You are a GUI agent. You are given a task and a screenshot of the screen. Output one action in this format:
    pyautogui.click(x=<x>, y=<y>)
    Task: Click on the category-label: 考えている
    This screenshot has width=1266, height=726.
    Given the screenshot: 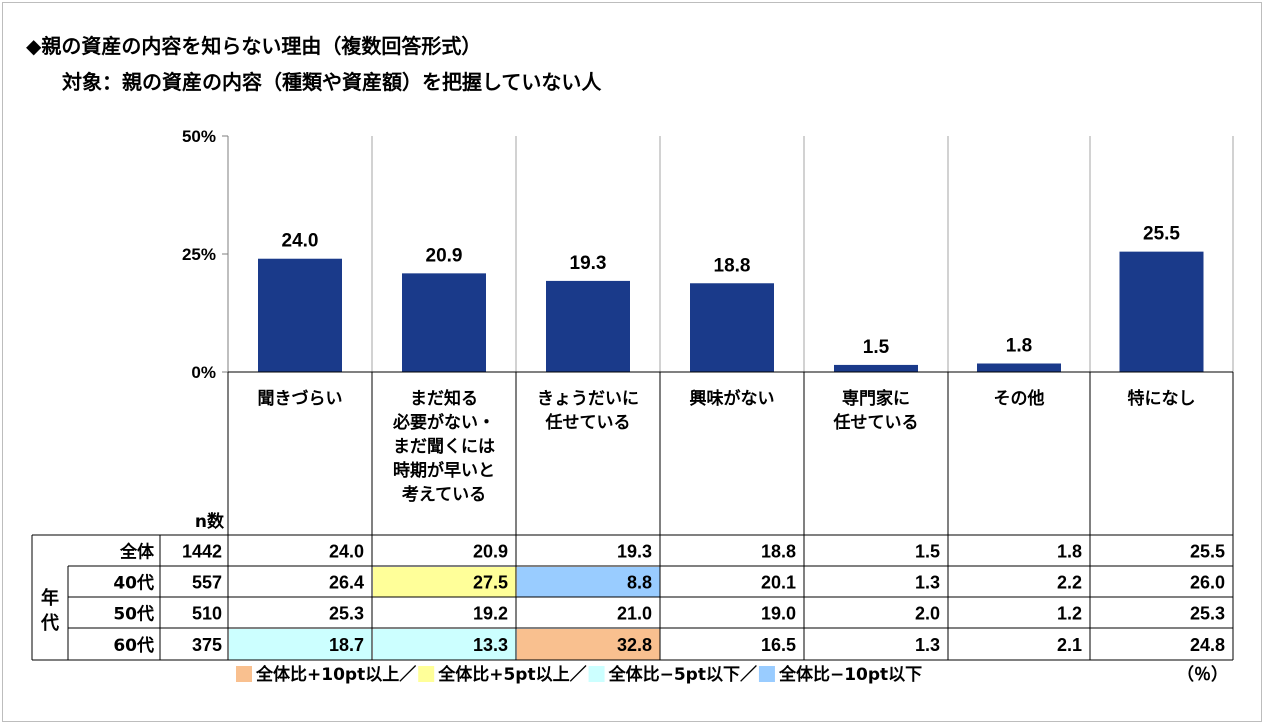 What is the action you would take?
    pyautogui.click(x=443, y=494)
    